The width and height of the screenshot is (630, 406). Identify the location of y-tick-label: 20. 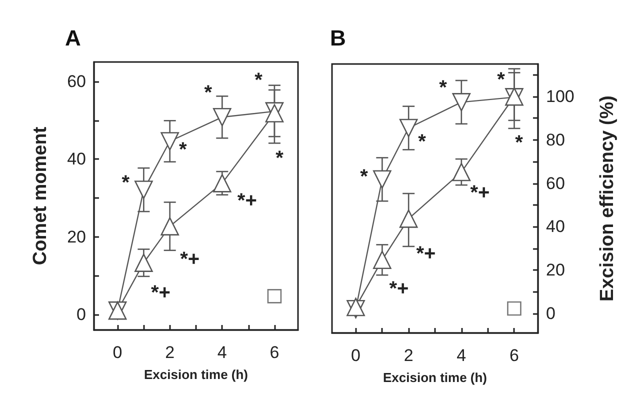
(76, 236).